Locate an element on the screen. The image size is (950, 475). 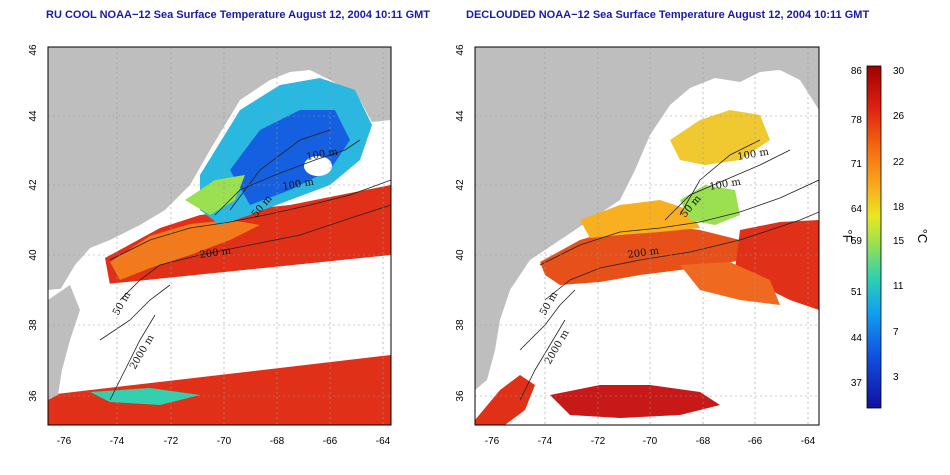
right-y-tick-label: 44 is located at coordinates (460, 116).